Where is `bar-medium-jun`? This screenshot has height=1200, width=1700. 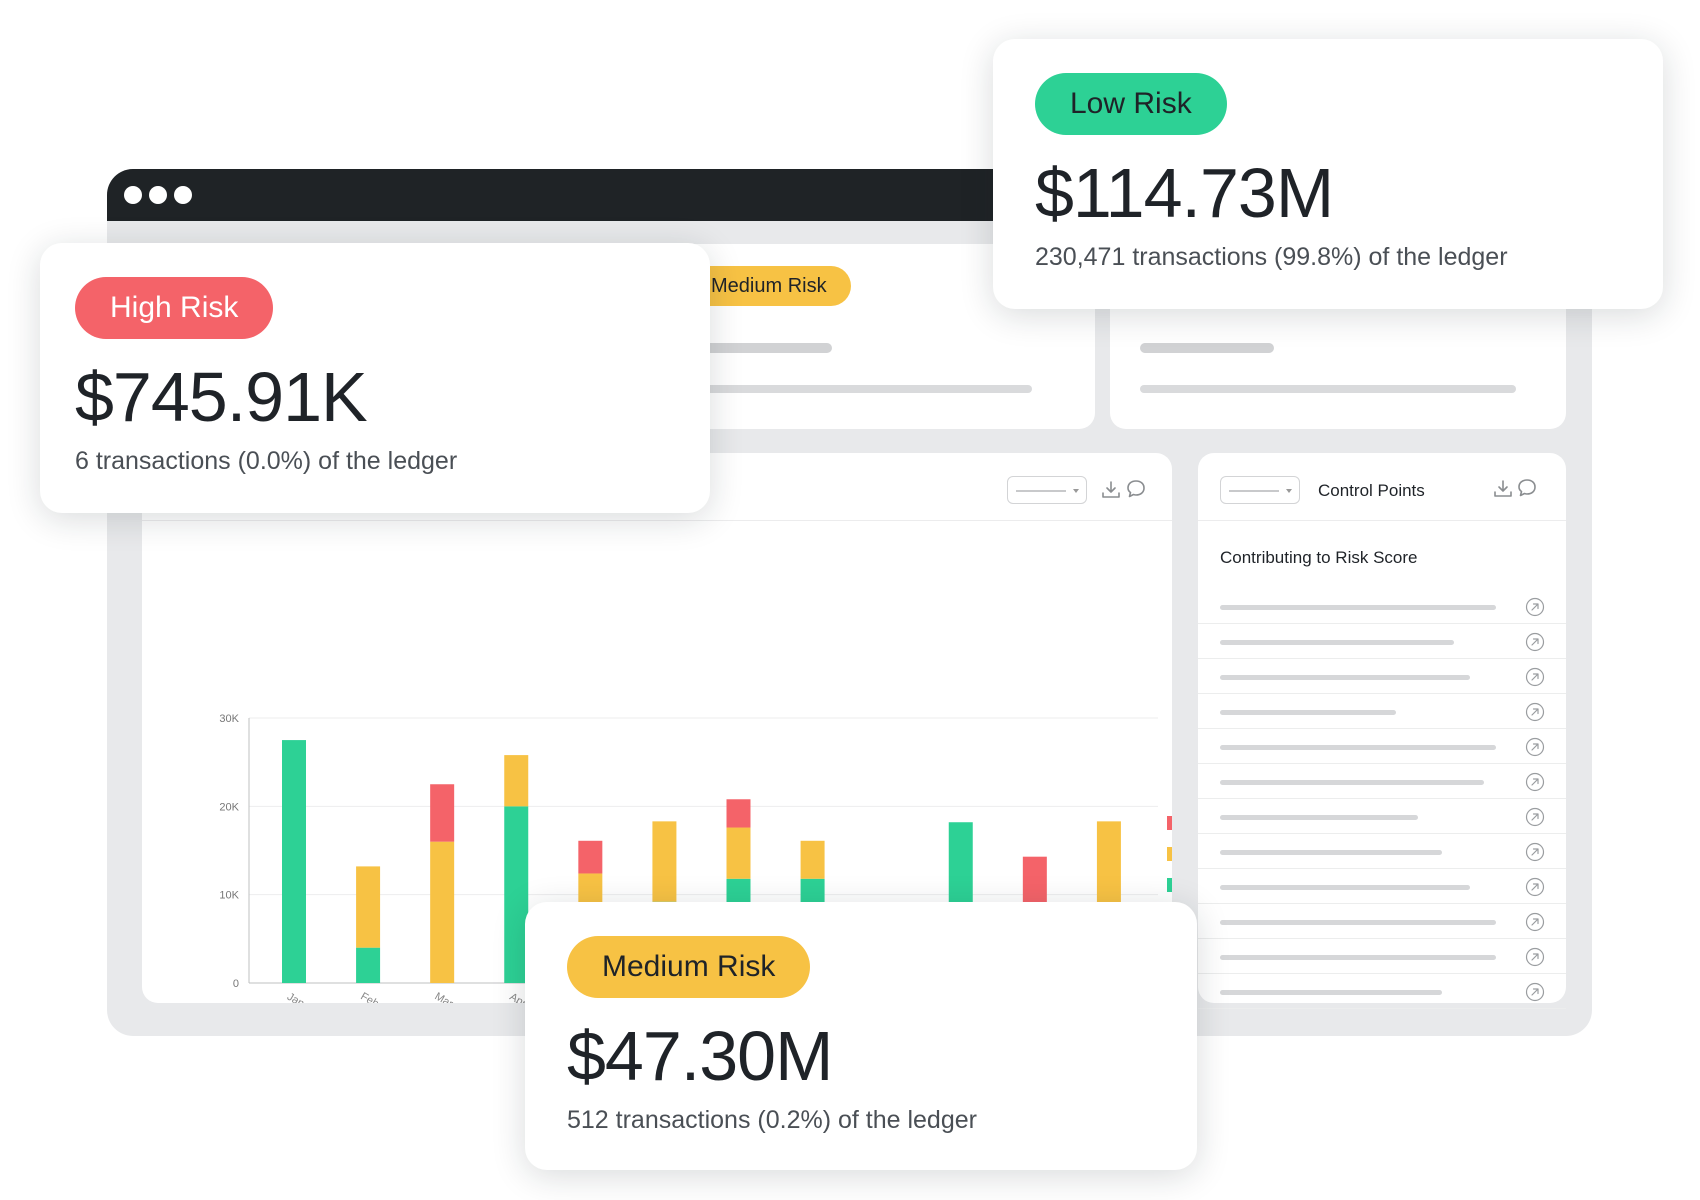
bar-medium-jun is located at coordinates (664, 861).